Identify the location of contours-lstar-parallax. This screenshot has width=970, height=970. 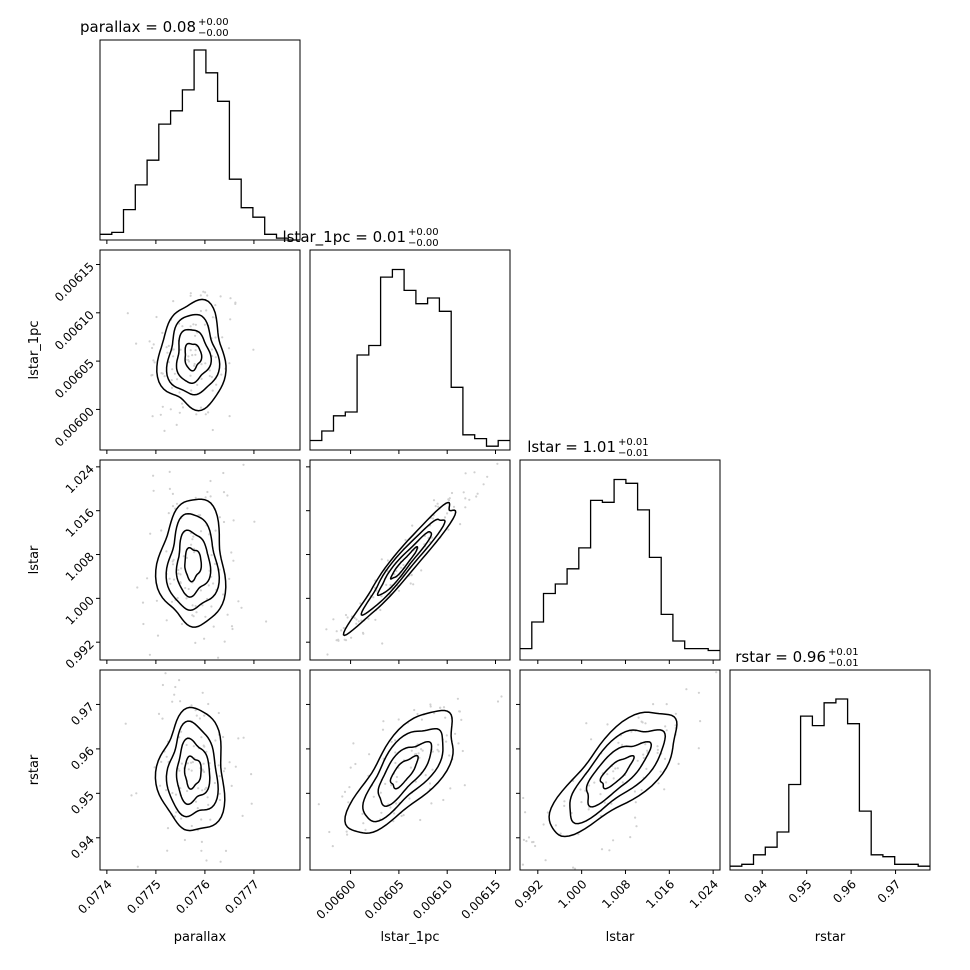
(190, 563).